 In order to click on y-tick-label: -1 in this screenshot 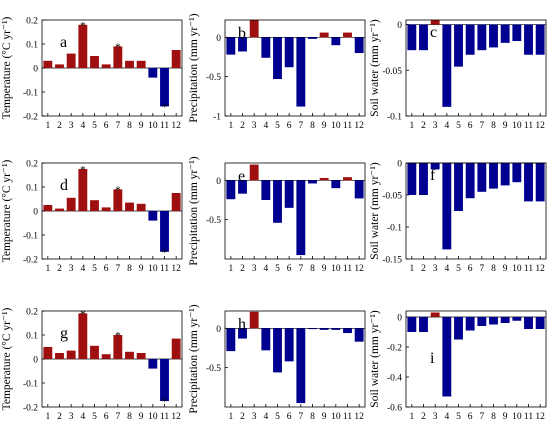, I will do `click(217, 118)`.